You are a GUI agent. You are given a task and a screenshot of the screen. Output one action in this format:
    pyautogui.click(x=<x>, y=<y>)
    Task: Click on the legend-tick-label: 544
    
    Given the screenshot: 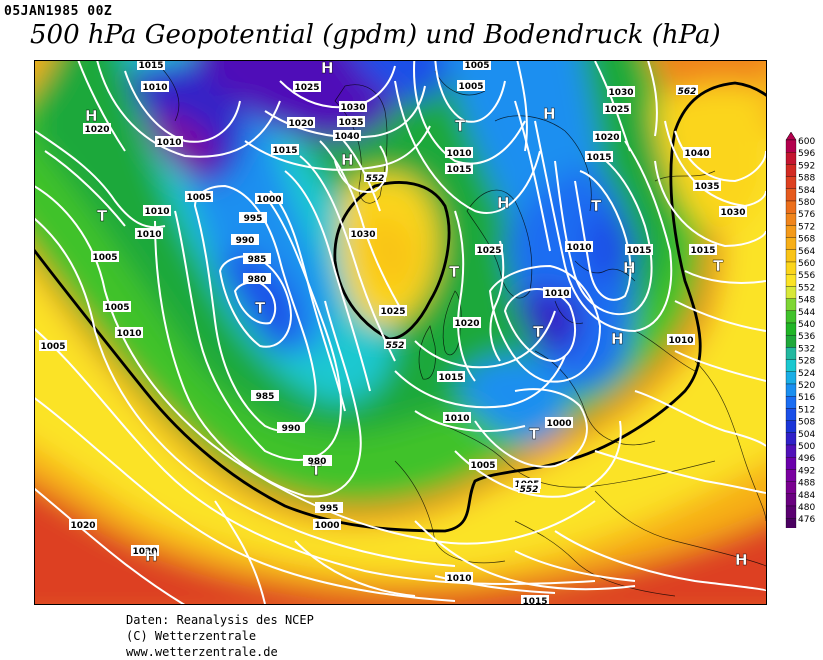 What is the action you would take?
    pyautogui.click(x=806, y=313)
    